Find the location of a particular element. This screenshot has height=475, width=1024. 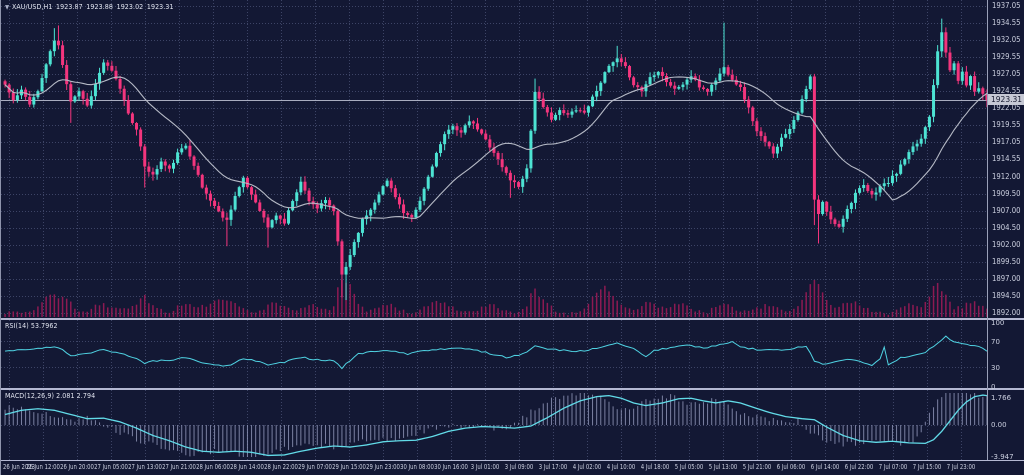

time-axis-label: 26 Jun 20:00 is located at coordinates (77, 467).